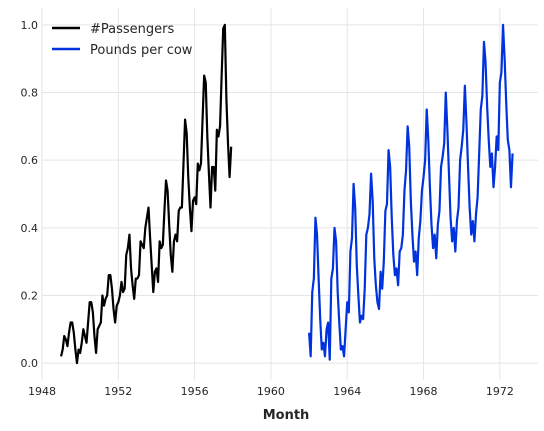 The width and height of the screenshot is (544, 431). What do you see at coordinates (122, 40) in the screenshot?
I see `legend: #Passengers Pounds per cow` at bounding box center [122, 40].